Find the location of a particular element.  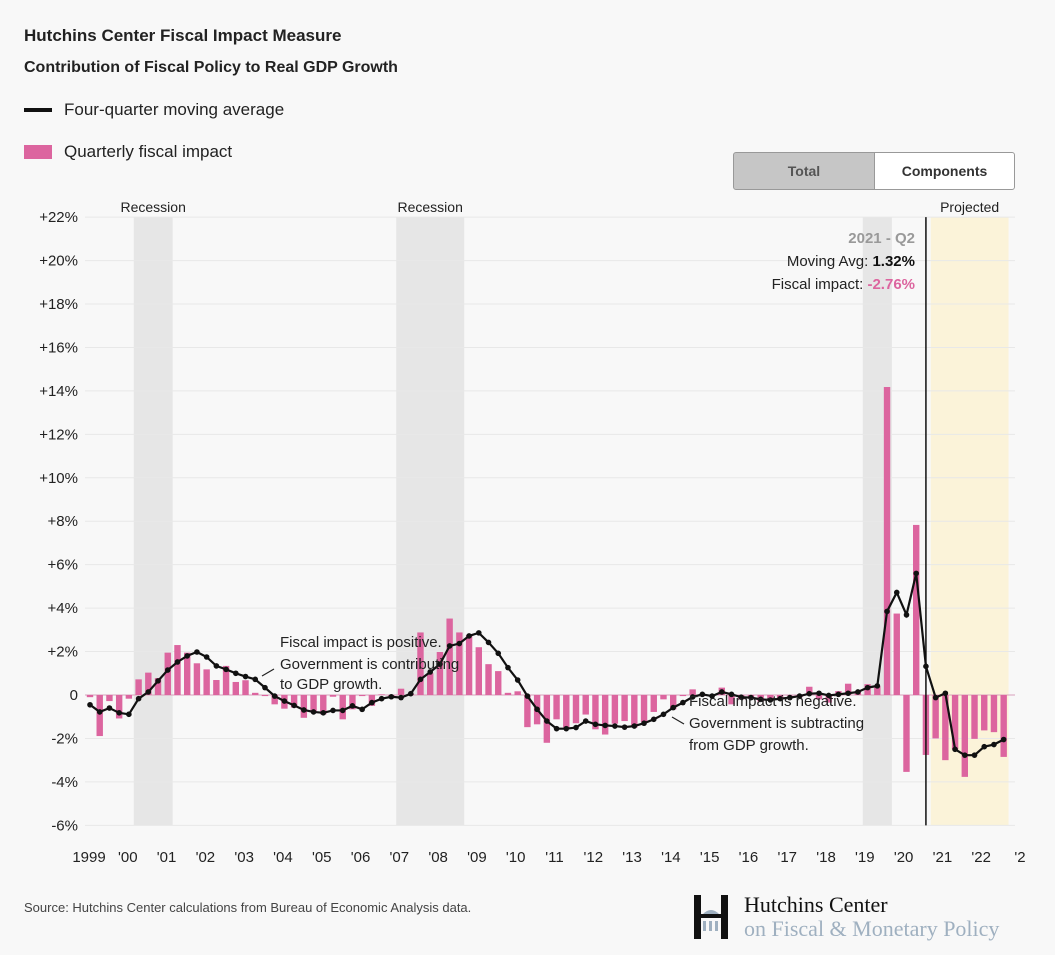

y-tick-label: +10% is located at coordinates (58, 478).